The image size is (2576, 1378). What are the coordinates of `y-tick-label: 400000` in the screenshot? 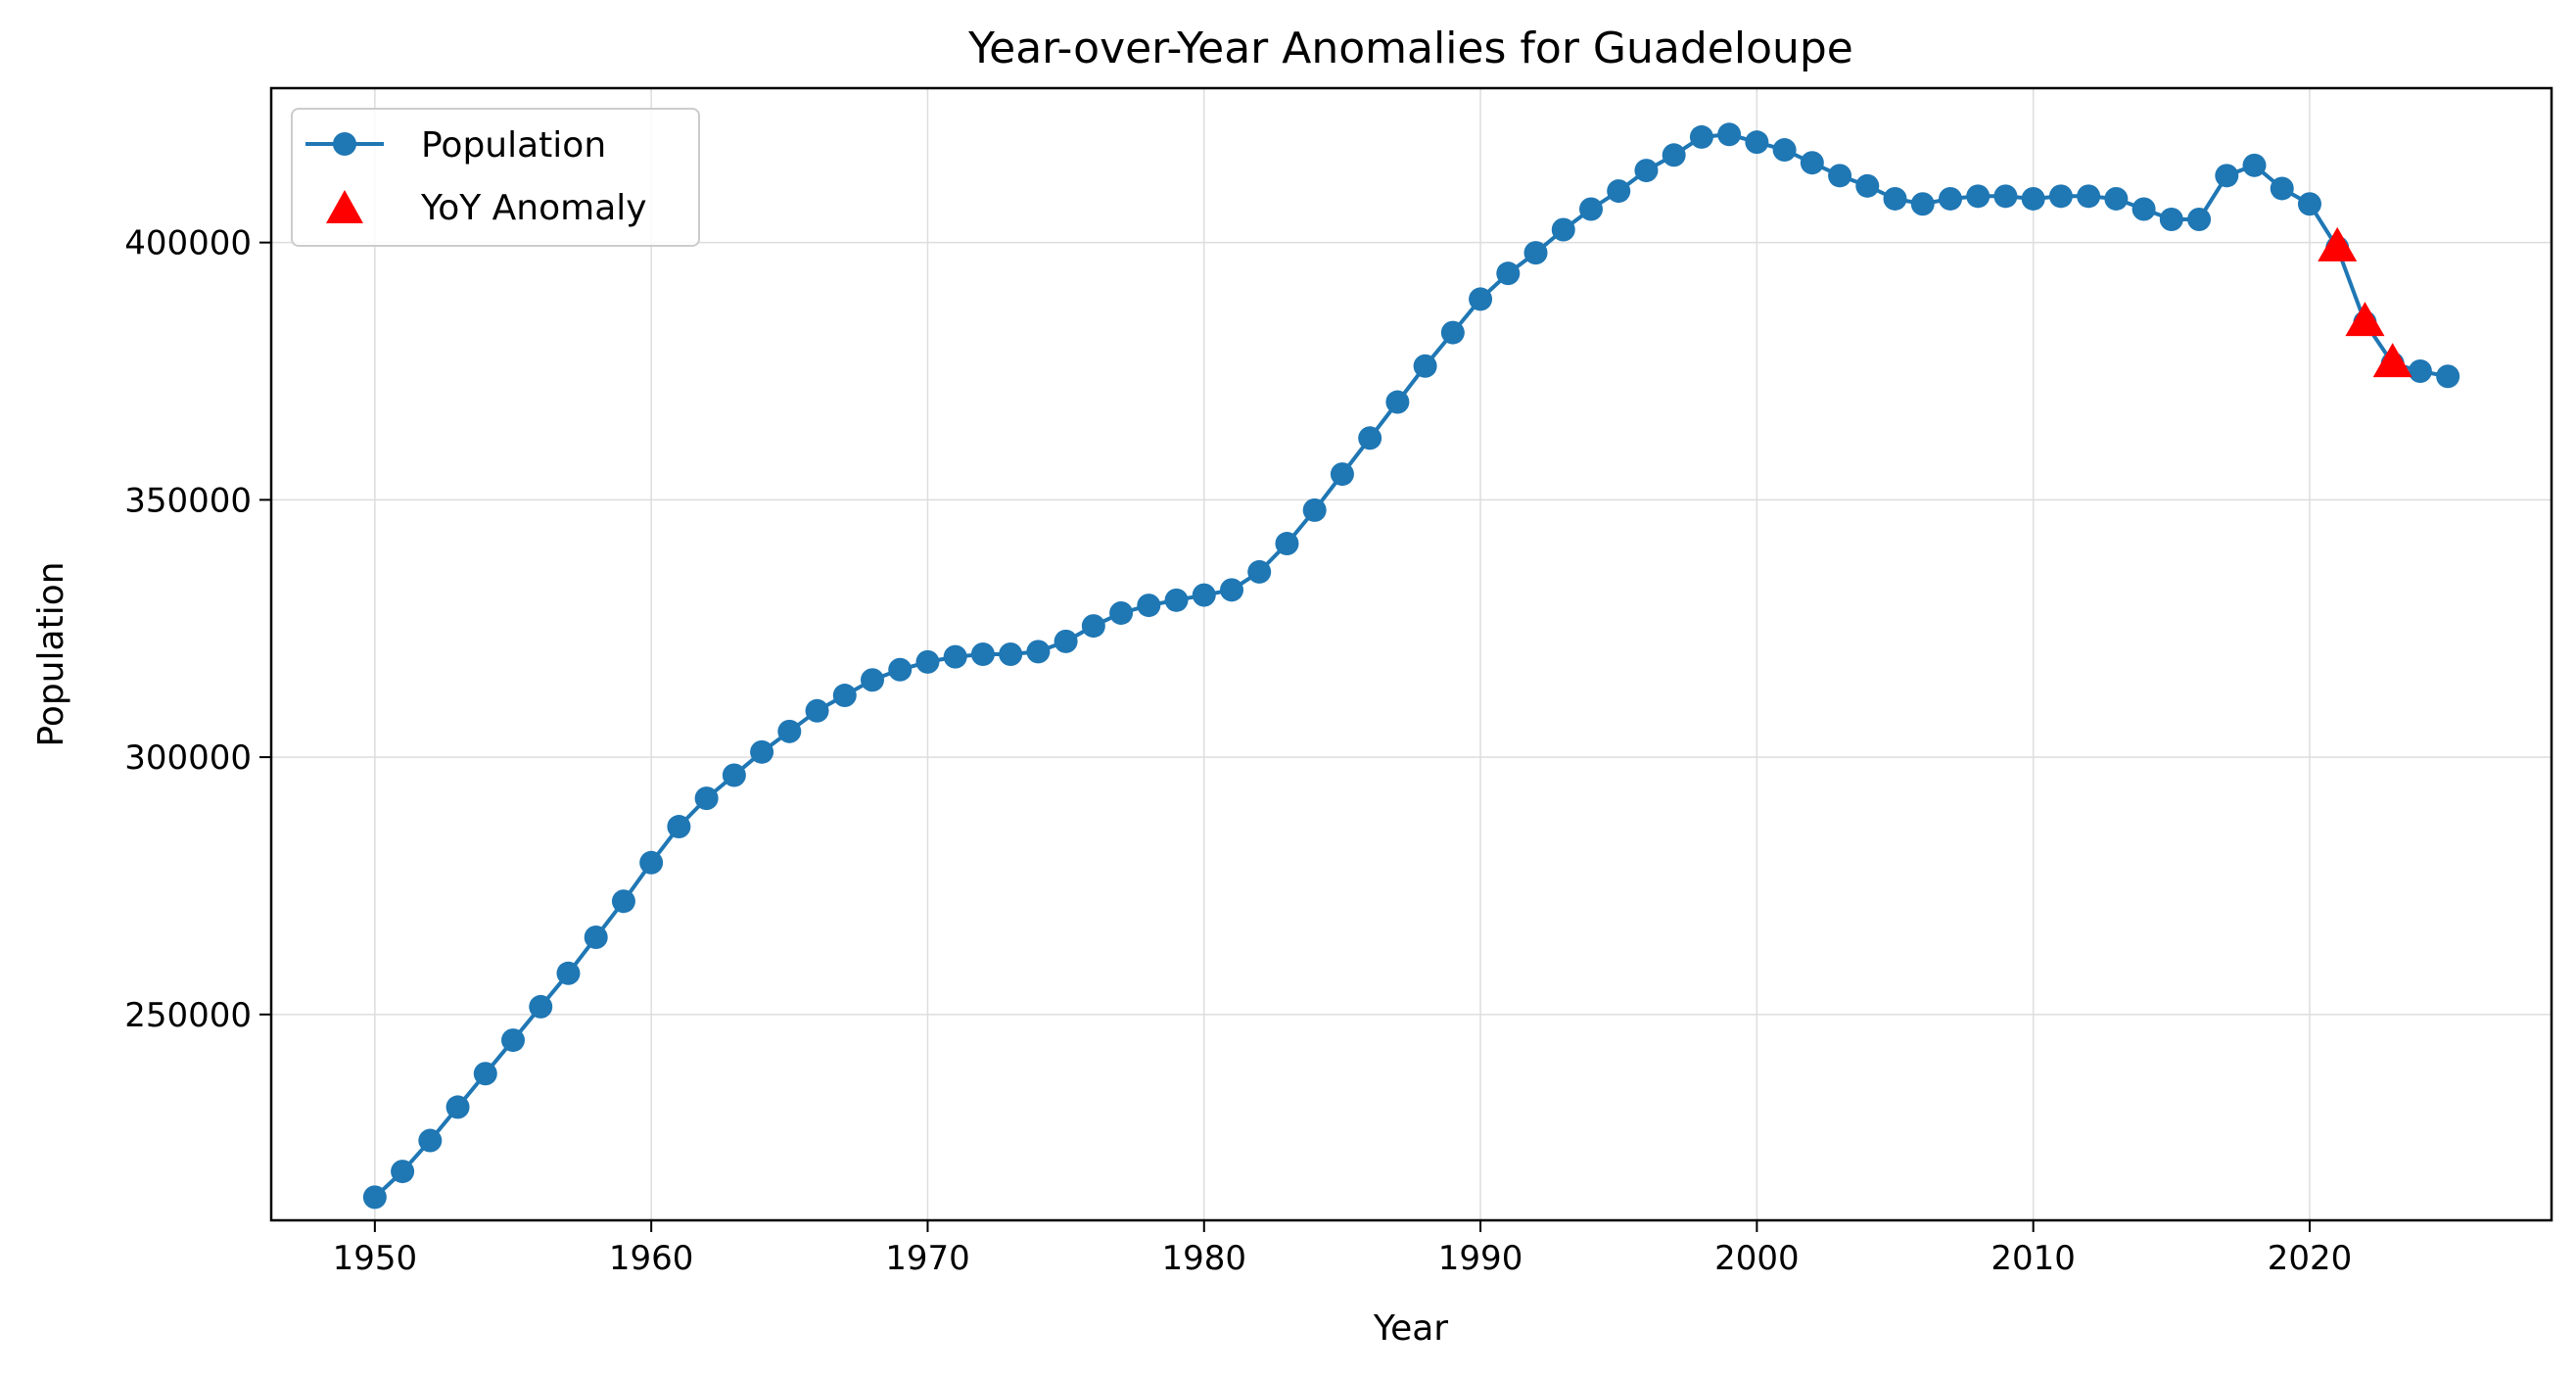 It's located at (188, 243).